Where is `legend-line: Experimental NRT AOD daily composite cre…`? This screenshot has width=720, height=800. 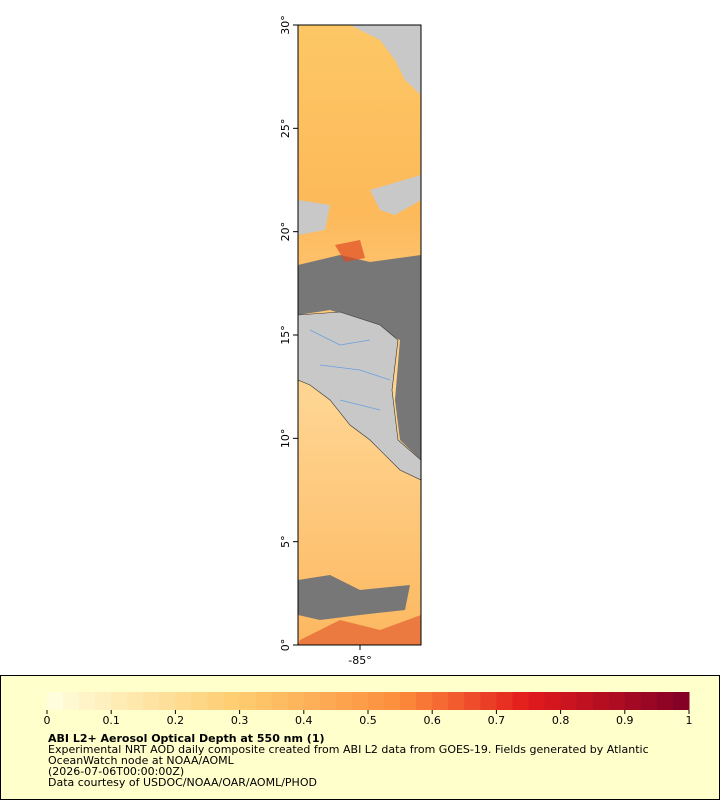 legend-line: Experimental NRT AOD daily composite cre… is located at coordinates (348, 749).